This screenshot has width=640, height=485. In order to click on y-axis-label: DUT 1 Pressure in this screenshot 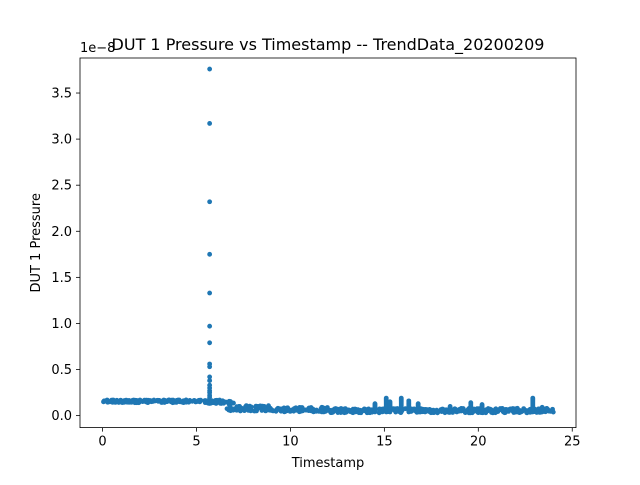, I will do `click(36, 243)`.